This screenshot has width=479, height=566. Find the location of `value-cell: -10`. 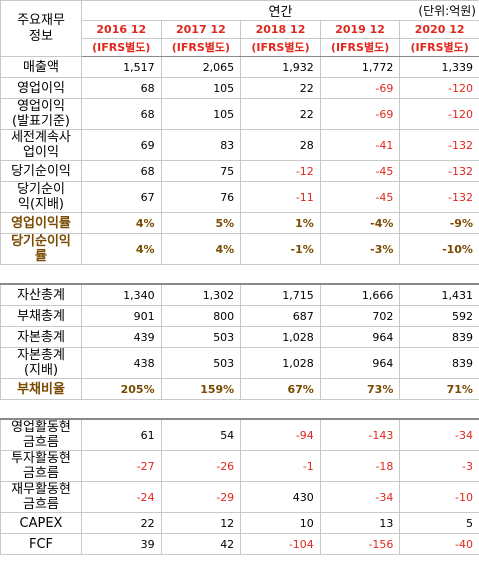

value-cell: -10 is located at coordinates (439, 497).